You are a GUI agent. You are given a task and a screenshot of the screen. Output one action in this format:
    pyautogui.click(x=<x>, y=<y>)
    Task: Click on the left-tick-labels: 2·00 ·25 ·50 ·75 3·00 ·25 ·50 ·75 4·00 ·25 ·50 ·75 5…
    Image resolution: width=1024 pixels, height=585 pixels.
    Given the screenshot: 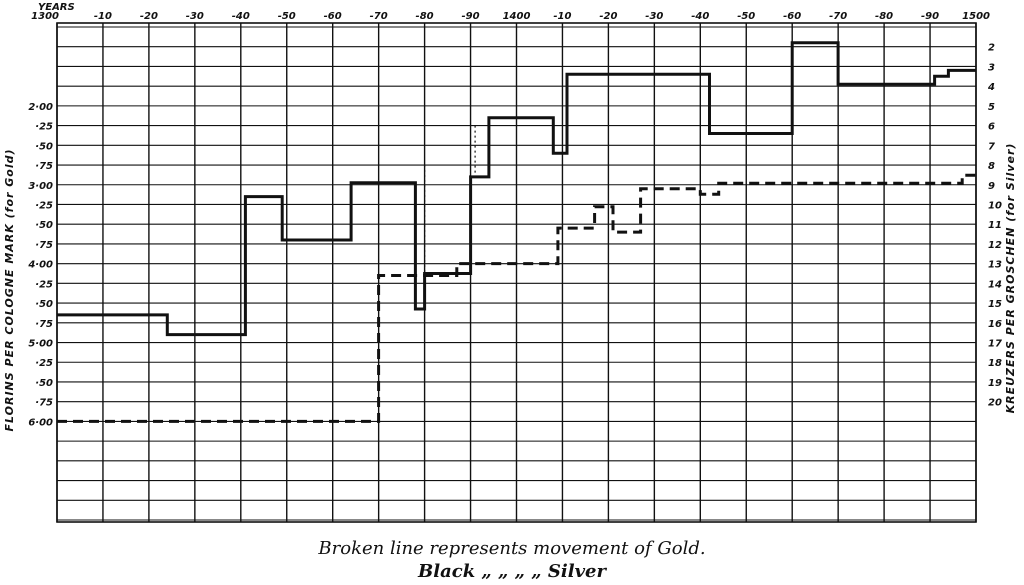 What is the action you would take?
    pyautogui.click(x=40, y=265)
    